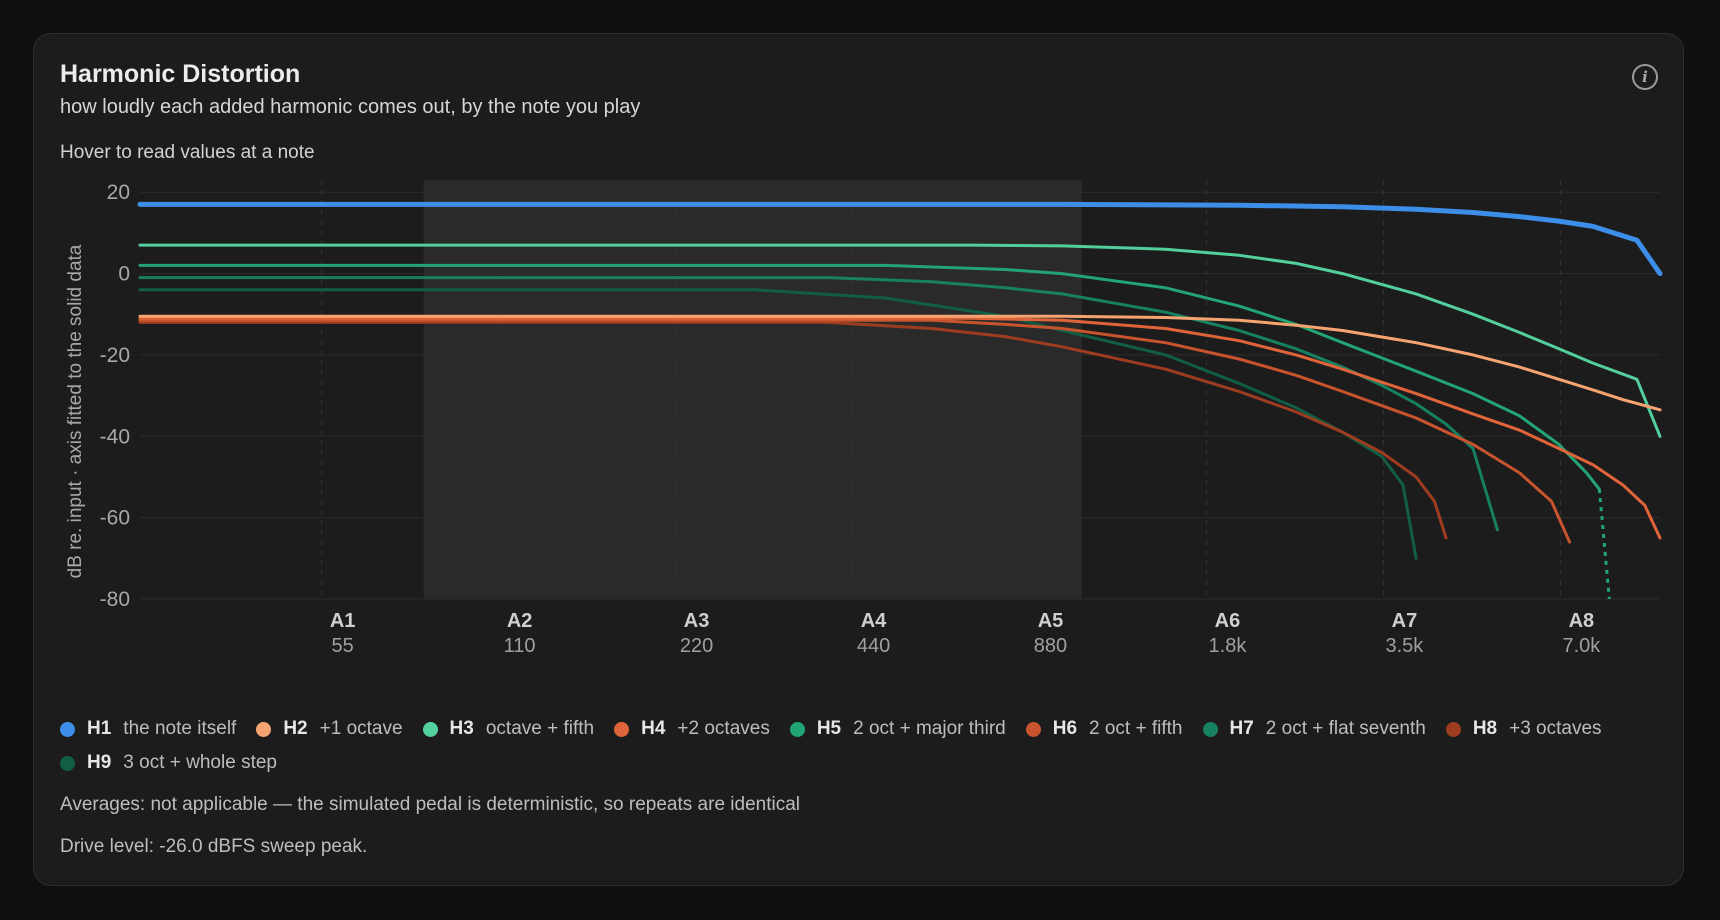 This screenshot has height=920, width=1720. What do you see at coordinates (1645, 77) in the screenshot?
I see `info-icon: i` at bounding box center [1645, 77].